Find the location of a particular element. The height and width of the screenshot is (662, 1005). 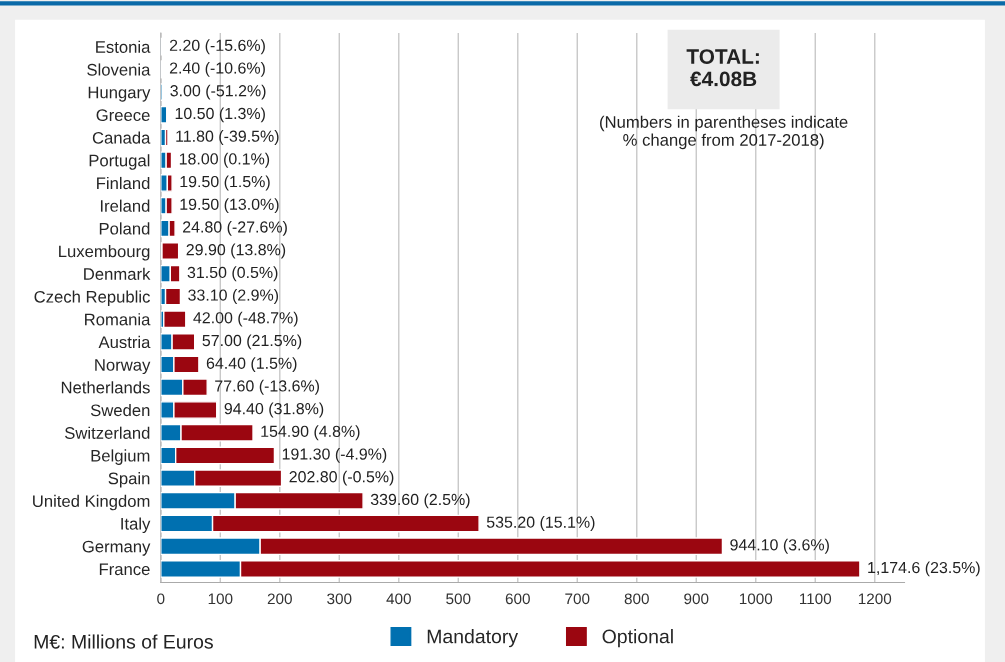

text: 202.80 (-0.5%) is located at coordinates (341, 478).